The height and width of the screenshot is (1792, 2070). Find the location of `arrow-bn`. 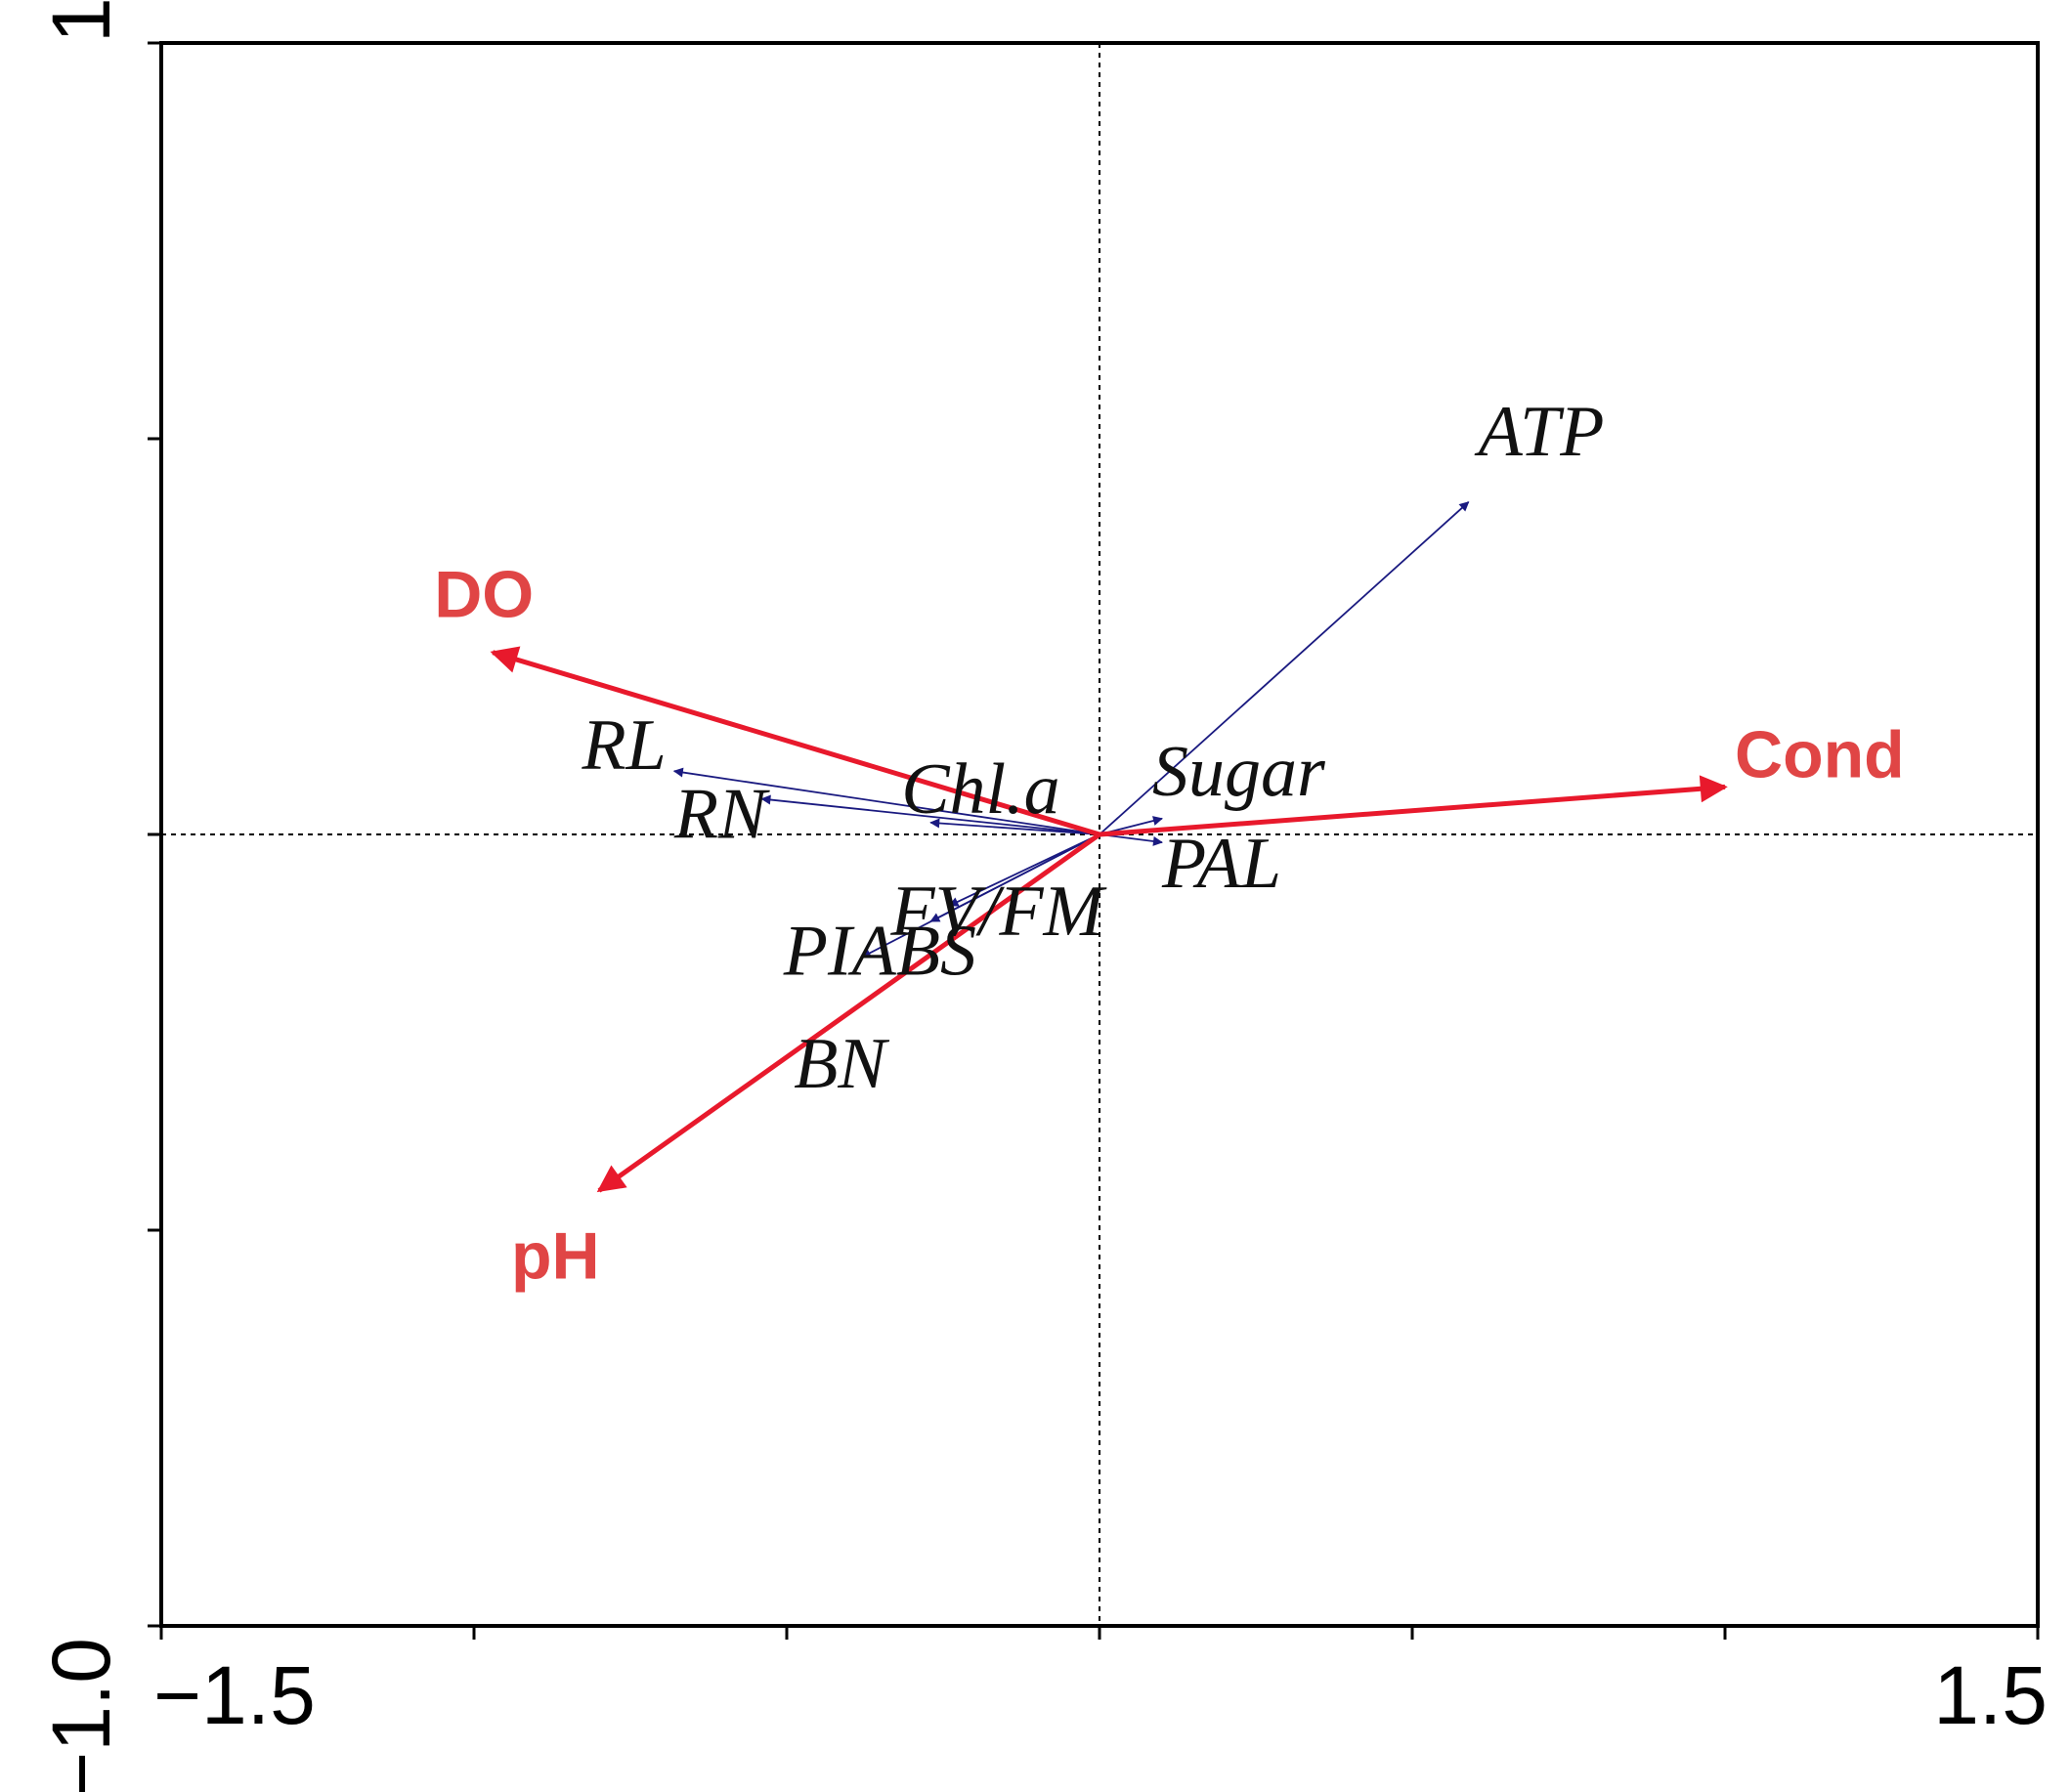

arrow-bn is located at coordinates (1015, 877).